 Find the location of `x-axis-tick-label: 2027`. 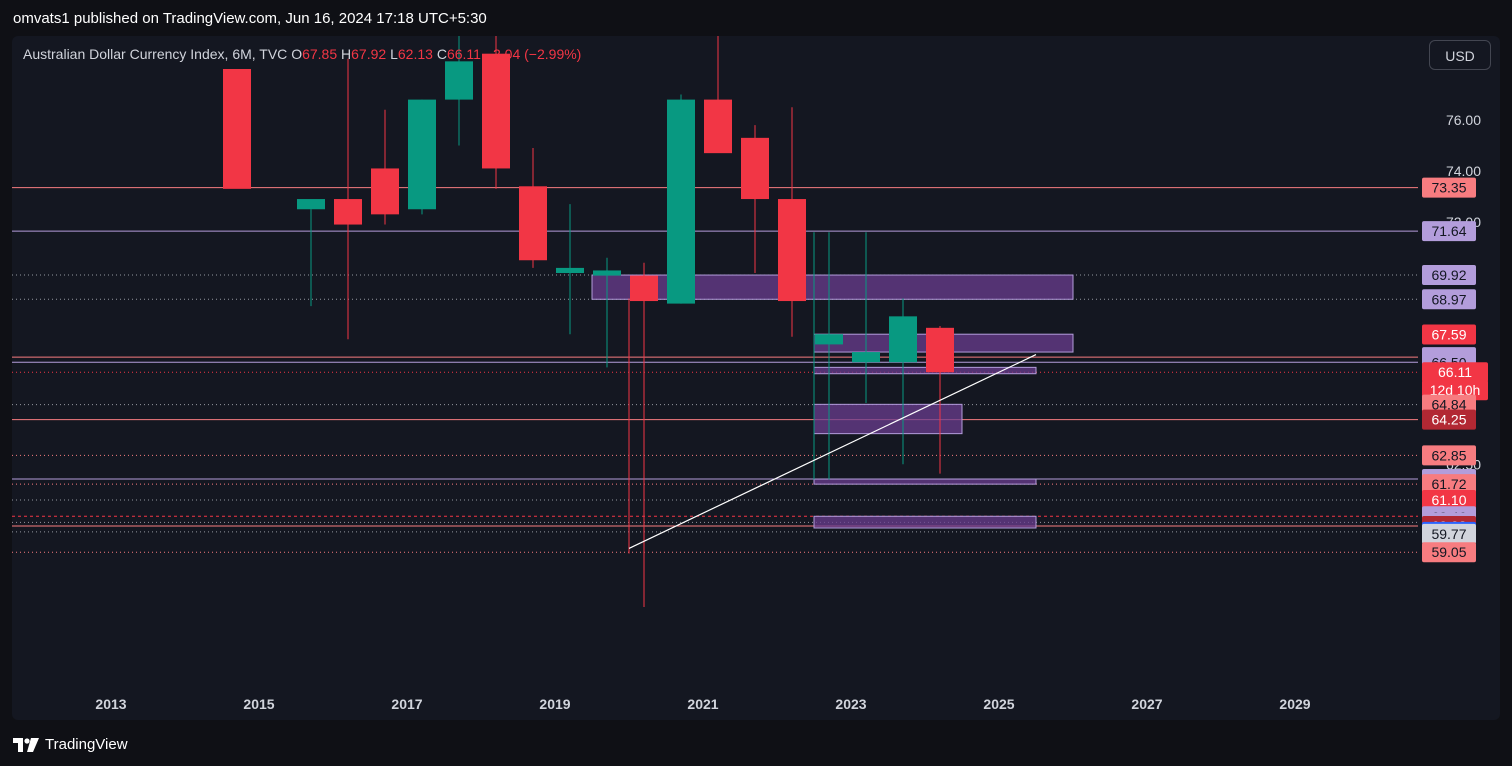

x-axis-tick-label: 2027 is located at coordinates (1146, 704).